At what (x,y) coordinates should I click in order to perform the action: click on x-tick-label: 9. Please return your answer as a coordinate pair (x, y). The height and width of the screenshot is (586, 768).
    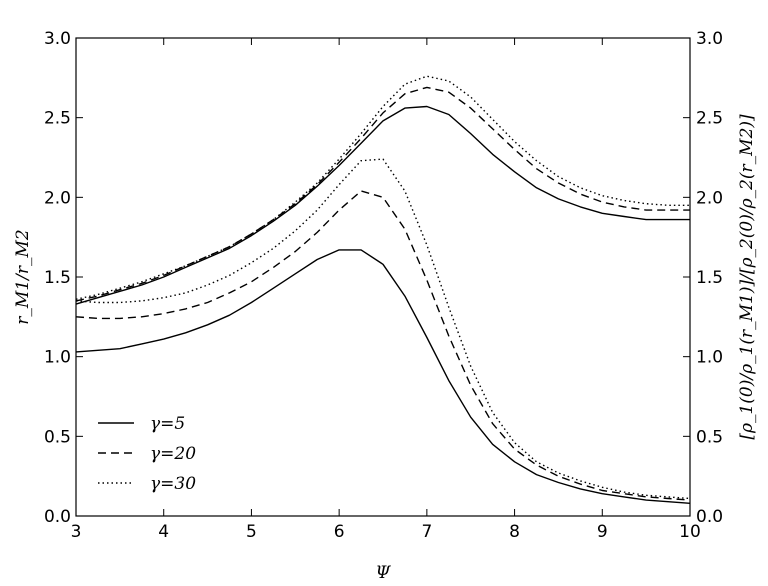
    Looking at the image, I should click on (602, 532).